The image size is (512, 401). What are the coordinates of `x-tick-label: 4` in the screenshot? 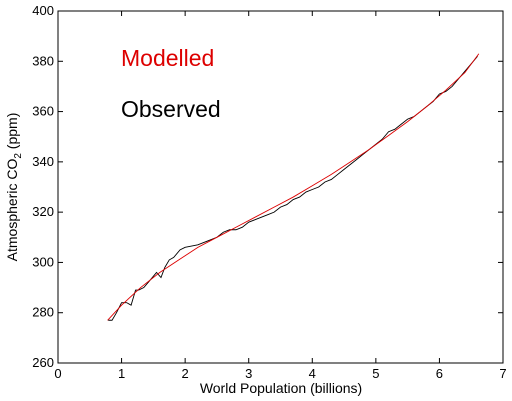 It's located at (312, 373).